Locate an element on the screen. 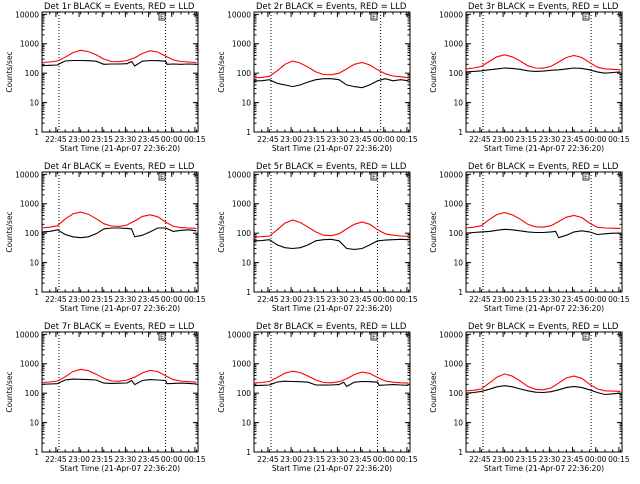 This screenshot has width=640, height=484. panel-title: Det 4r BLACK = Events, RED = LLD is located at coordinates (119, 167).